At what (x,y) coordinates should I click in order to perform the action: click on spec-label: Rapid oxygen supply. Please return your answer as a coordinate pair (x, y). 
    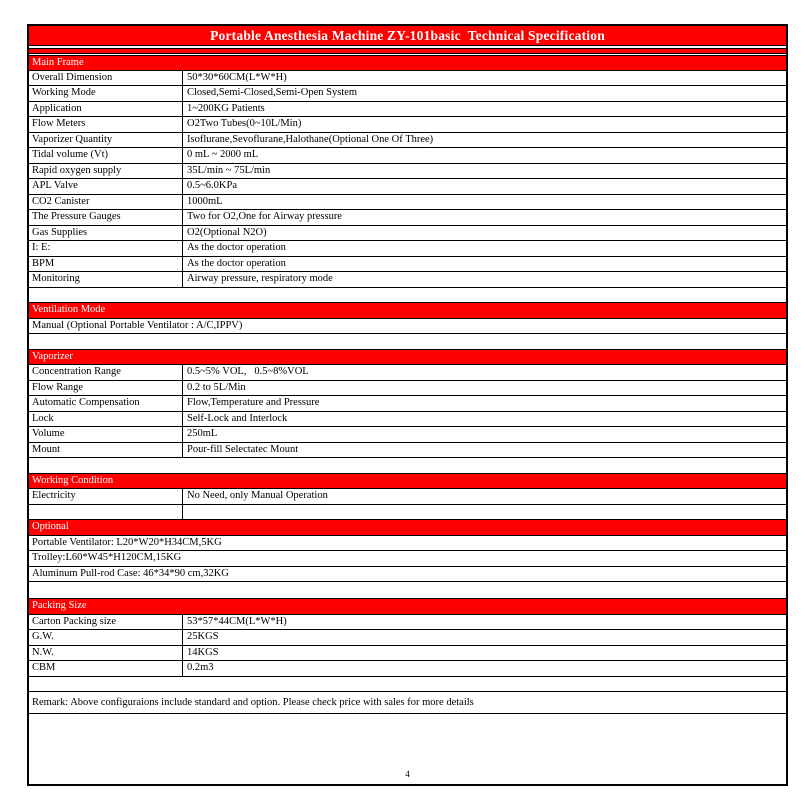
    Looking at the image, I should click on (106, 170).